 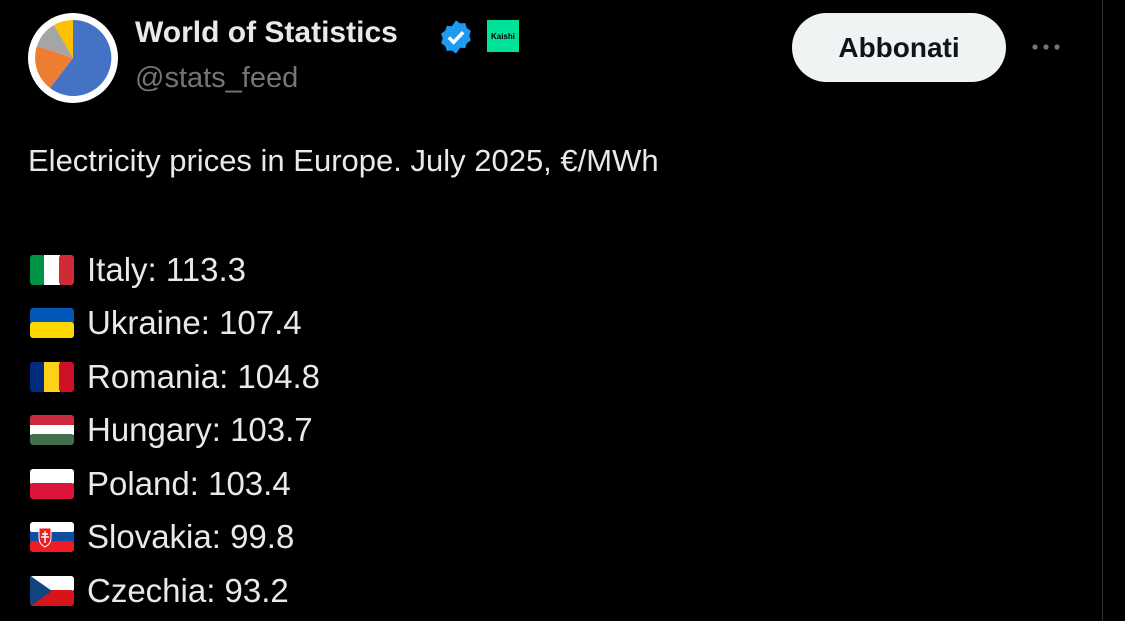 I want to click on item-text: Italy: 113.3, so click(x=166, y=269).